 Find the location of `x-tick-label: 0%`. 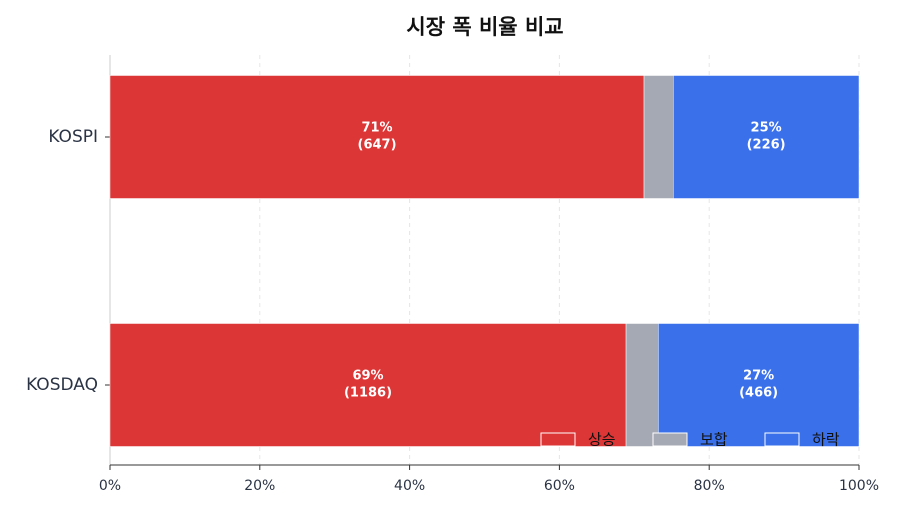

x-tick-label: 0% is located at coordinates (110, 486).